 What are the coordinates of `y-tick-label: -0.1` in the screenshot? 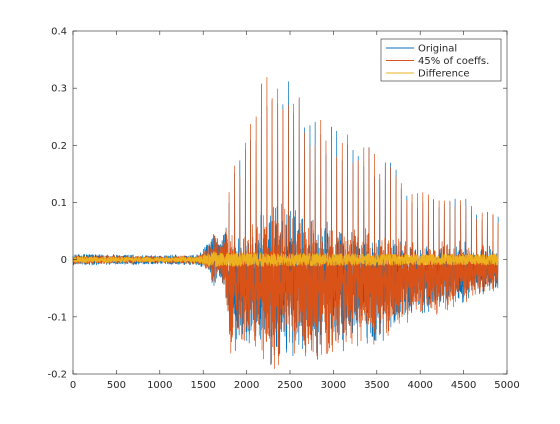 It's located at (57, 317).